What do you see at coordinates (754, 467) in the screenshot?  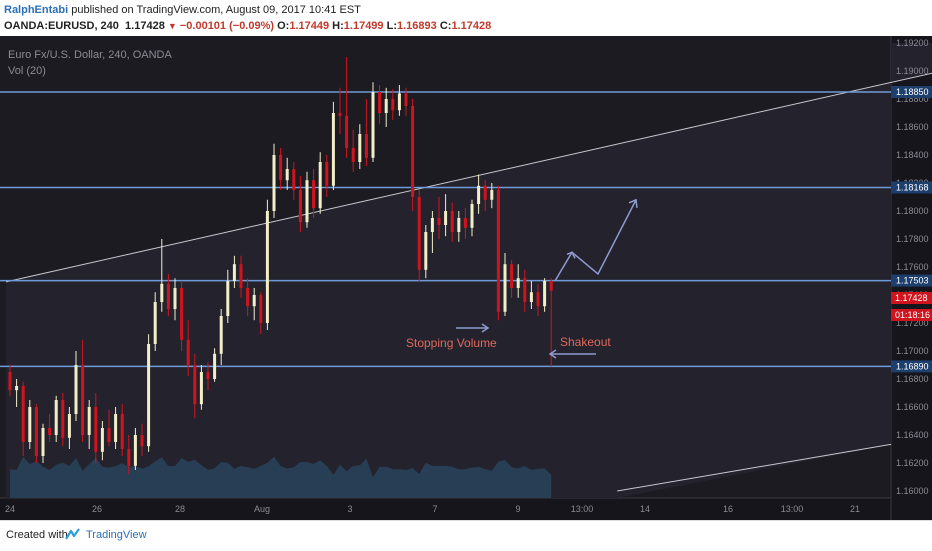 I see `channel-lower-line` at bounding box center [754, 467].